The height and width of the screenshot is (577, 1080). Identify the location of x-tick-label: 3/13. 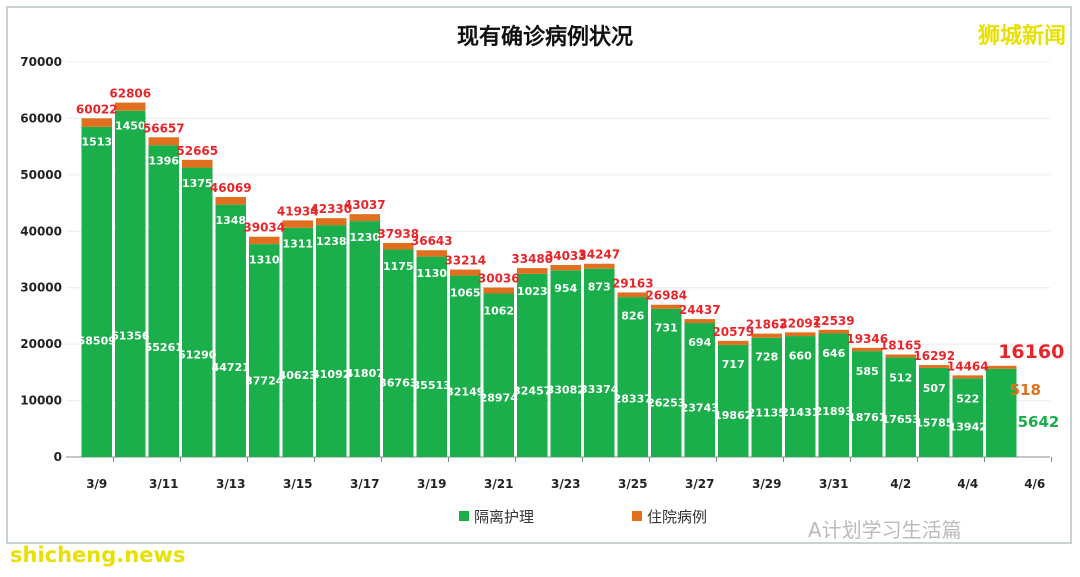
(230, 484).